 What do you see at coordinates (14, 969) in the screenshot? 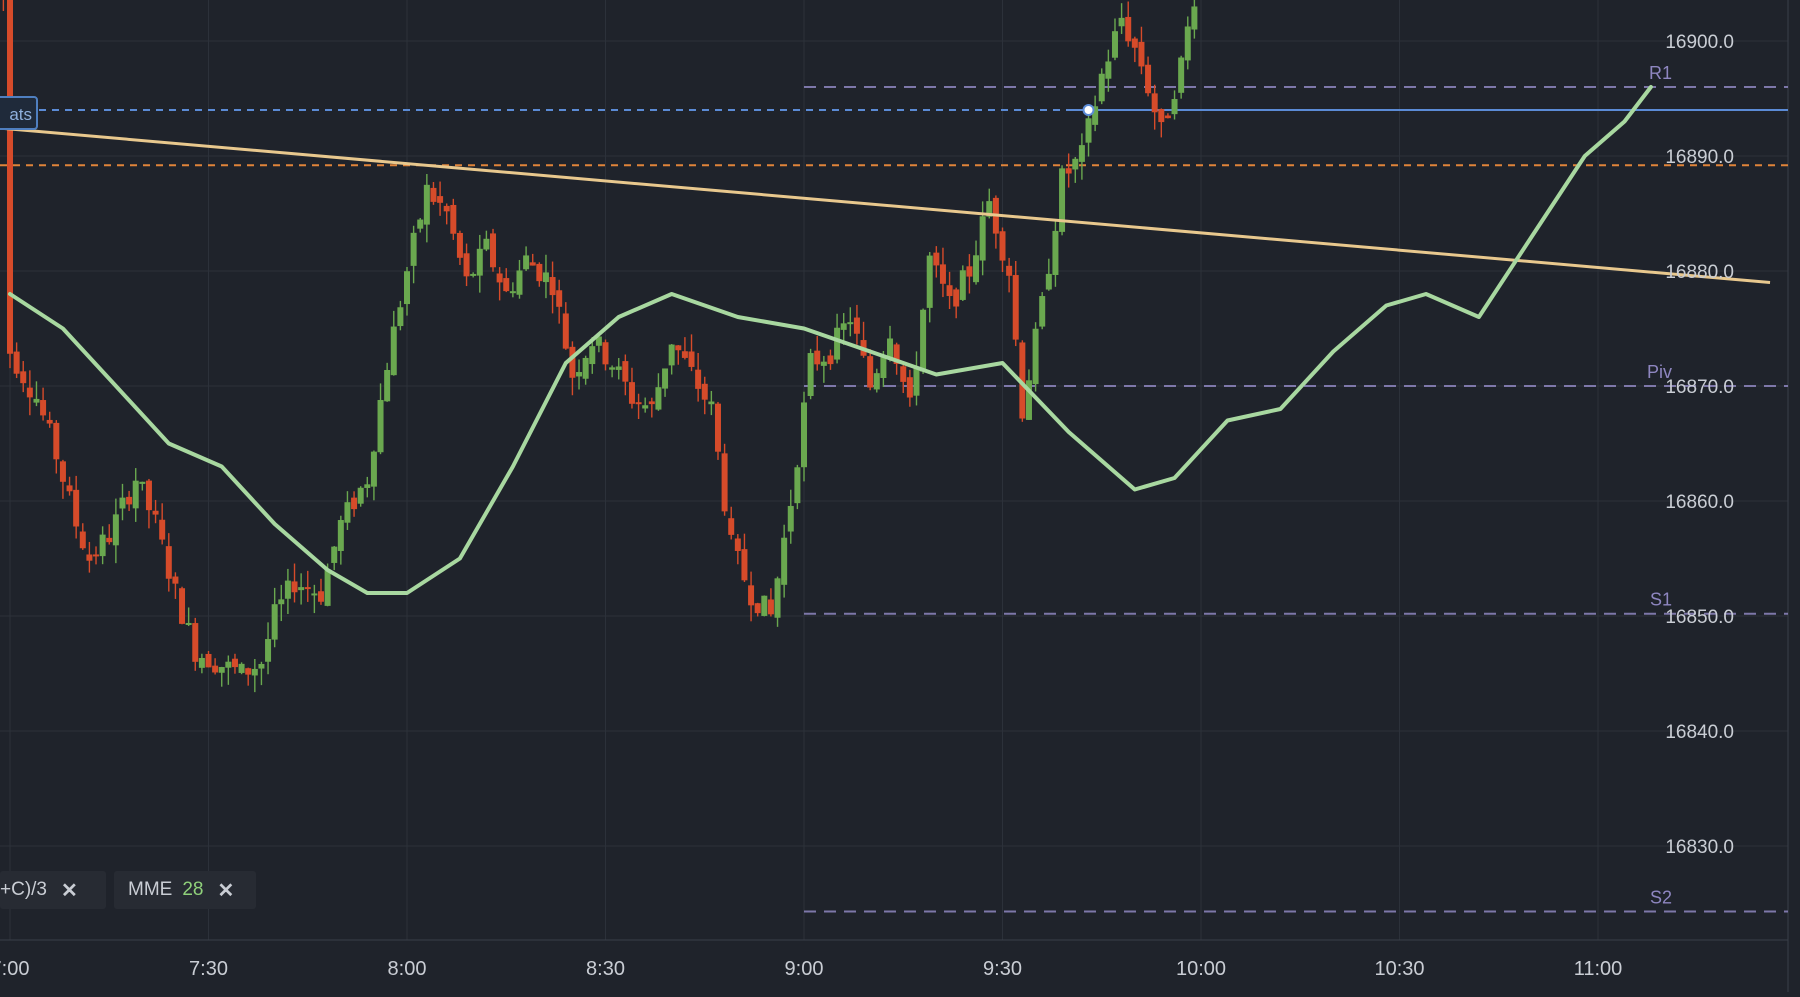
I see `x-tick-label: 7:00` at bounding box center [14, 969].